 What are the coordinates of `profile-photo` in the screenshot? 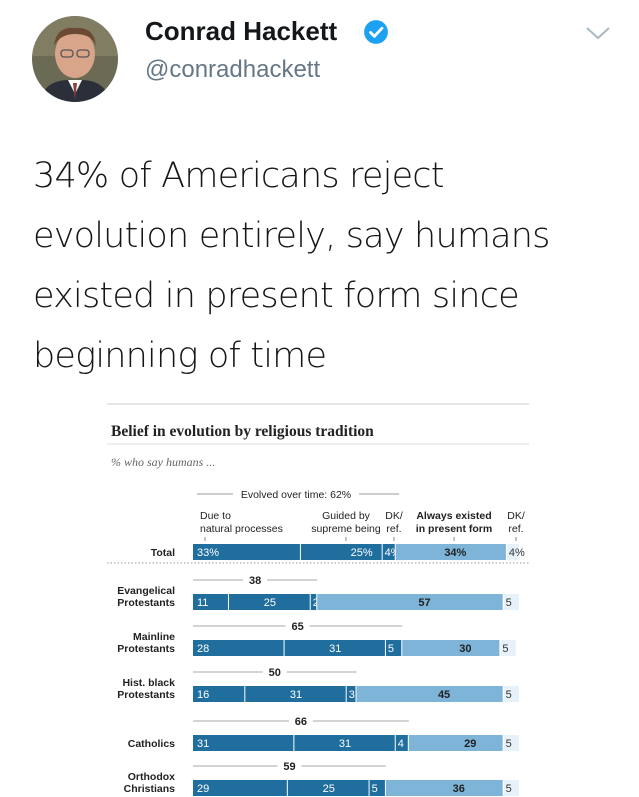 It's located at (75, 59).